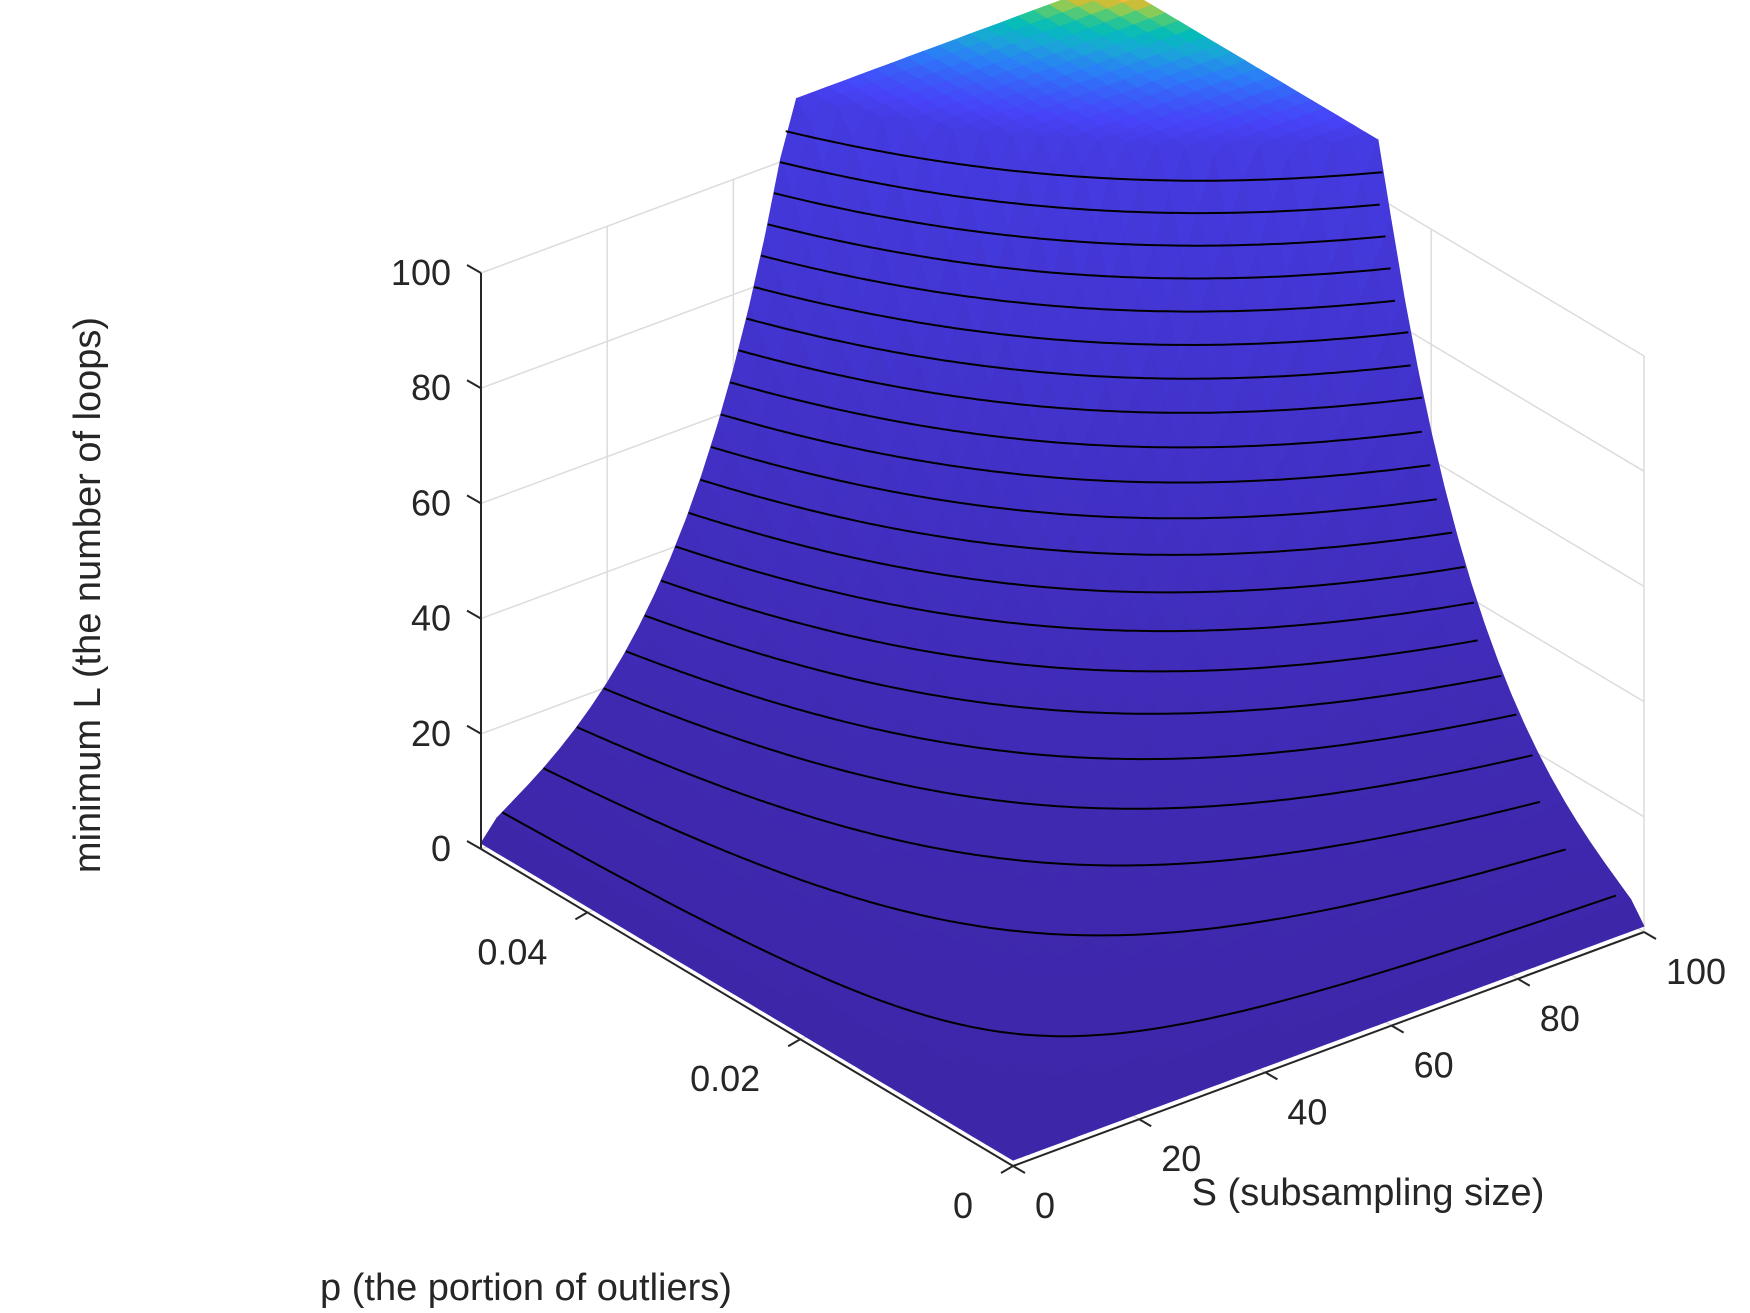 This screenshot has width=1750, height=1313. I want to click on x-tick-label: 60, so click(1434, 1065).